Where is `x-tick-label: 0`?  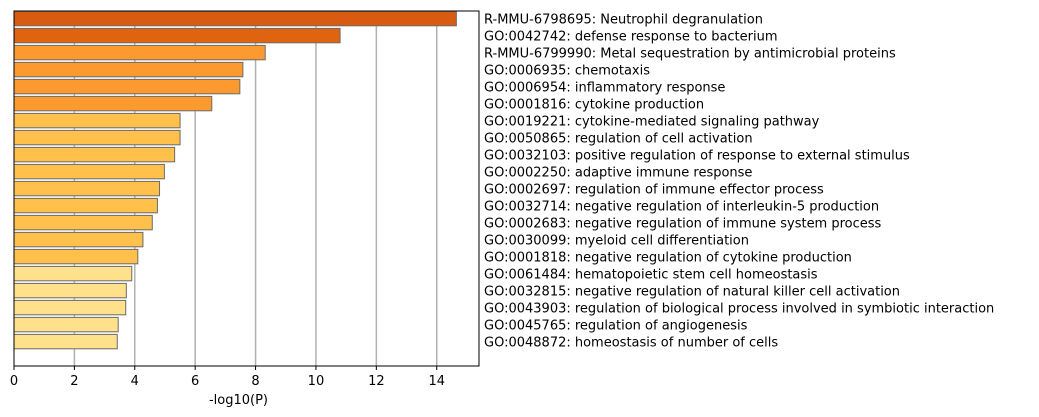 x-tick-label: 0 is located at coordinates (14, 381).